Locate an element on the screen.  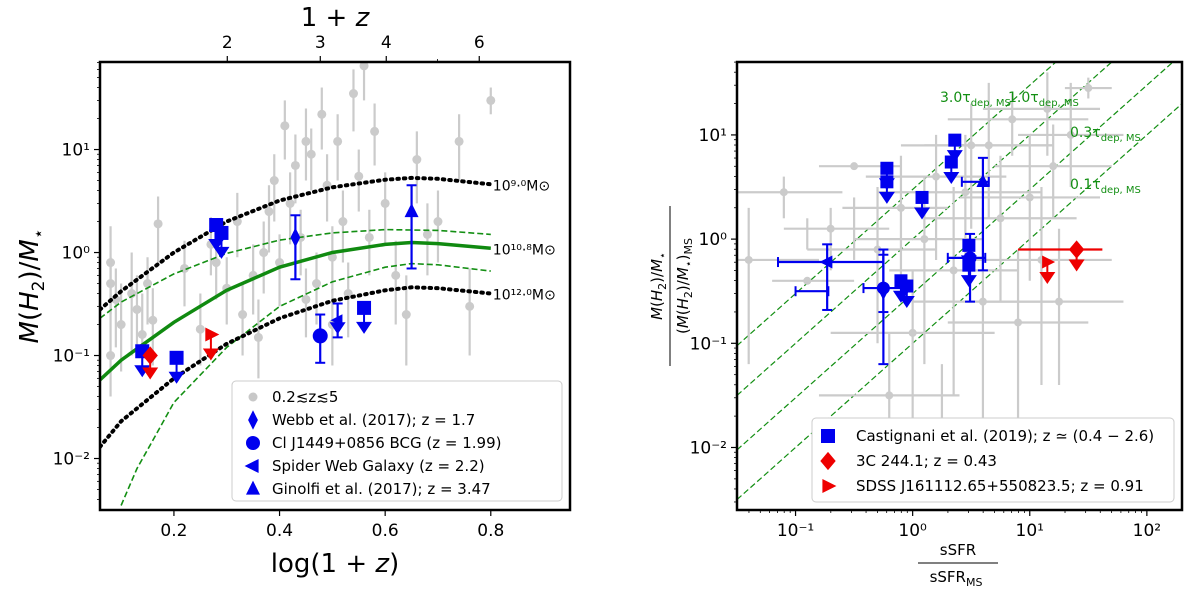
left-legend-label-2: Cl J1449+0856 BCG (z = 1.99) is located at coordinates (387, 443).